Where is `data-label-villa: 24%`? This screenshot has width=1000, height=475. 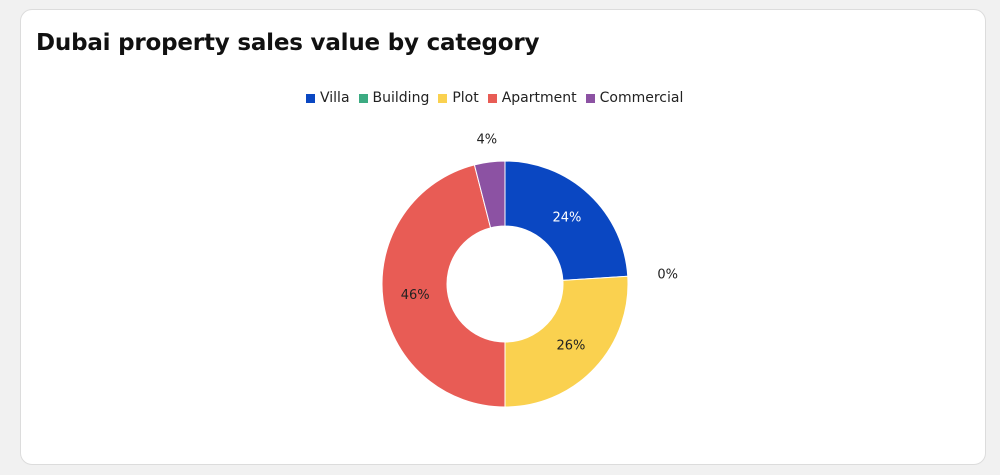
data-label-villa: 24% is located at coordinates (566, 218).